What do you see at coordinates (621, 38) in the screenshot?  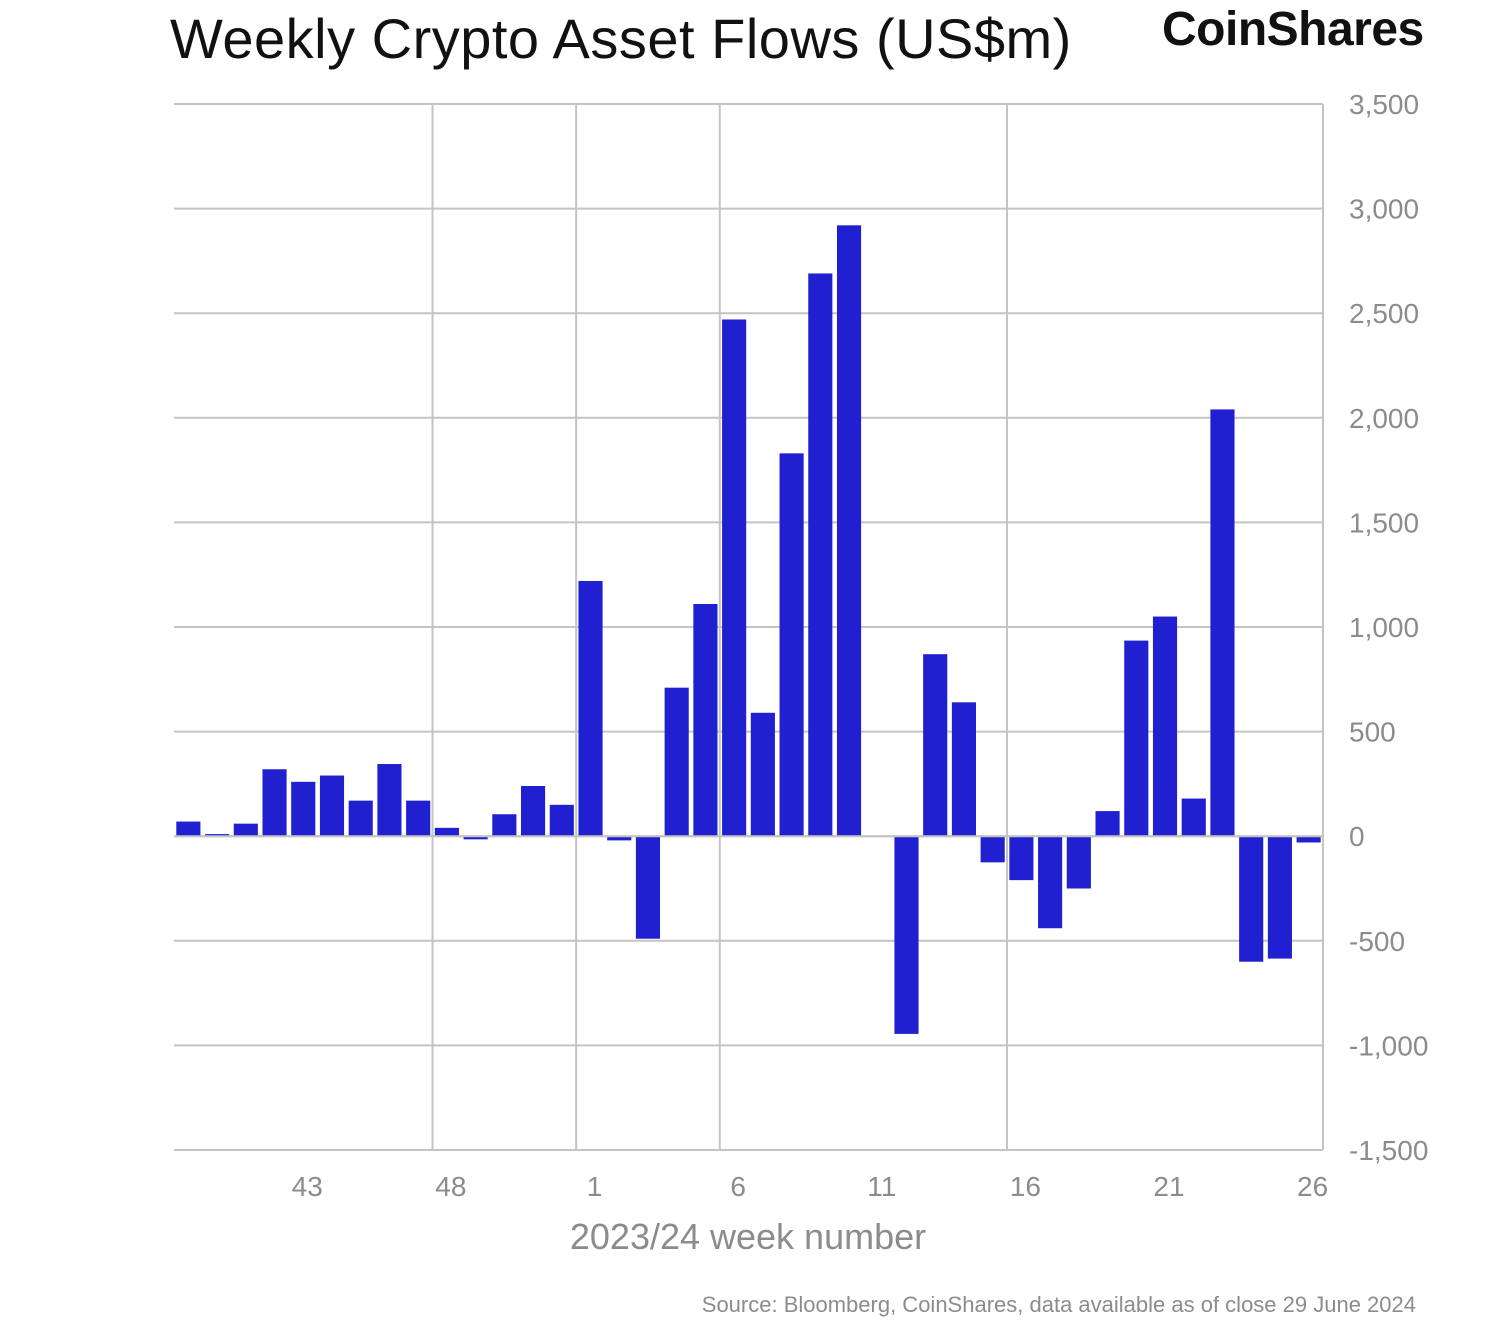 I see `chart-title: Weekly Crypto Asset Flows (US$m)` at bounding box center [621, 38].